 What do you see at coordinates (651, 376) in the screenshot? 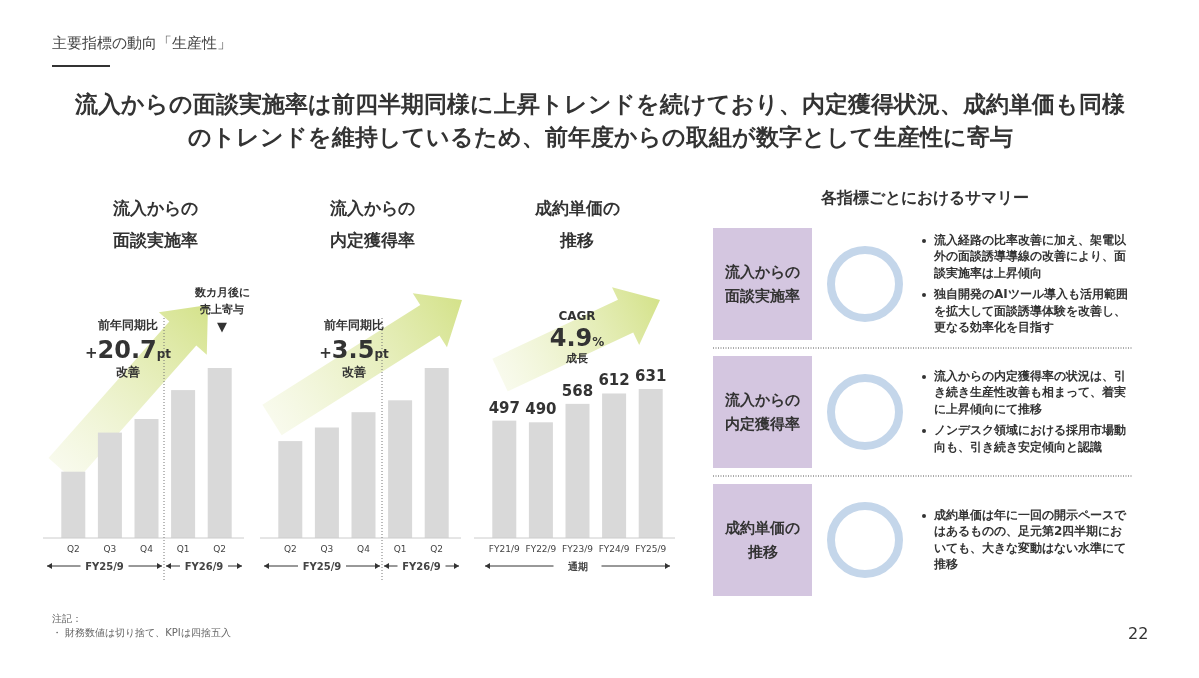
I see `data-label: 631` at bounding box center [651, 376].